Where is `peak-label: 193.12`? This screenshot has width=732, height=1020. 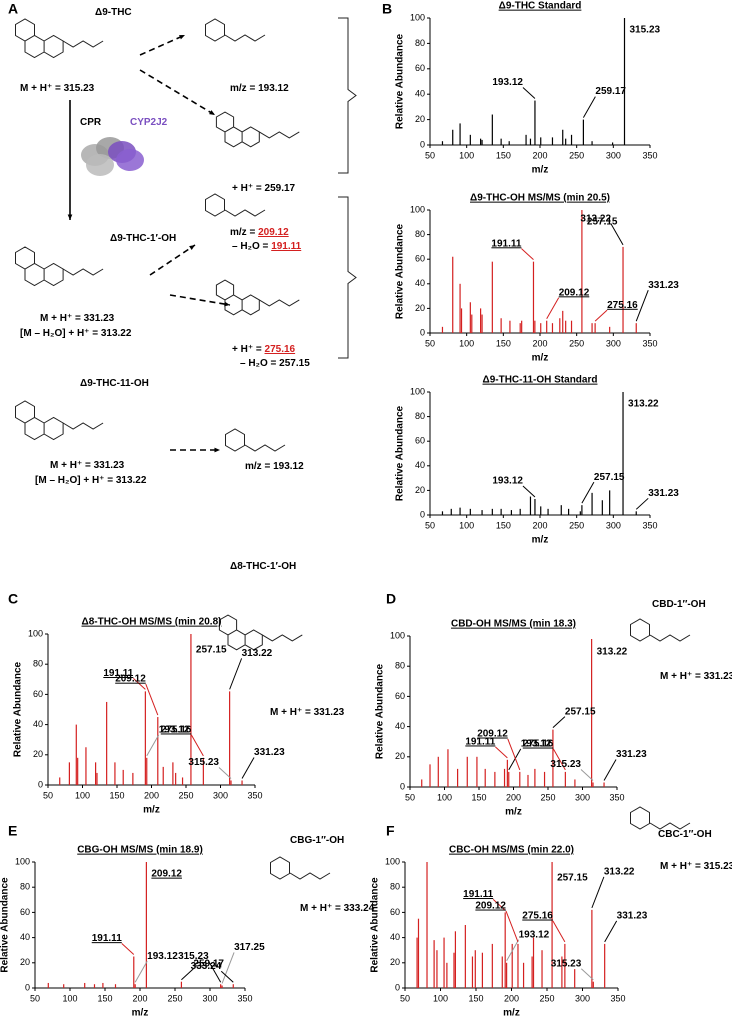
peak-label: 193.12 is located at coordinates (534, 934).